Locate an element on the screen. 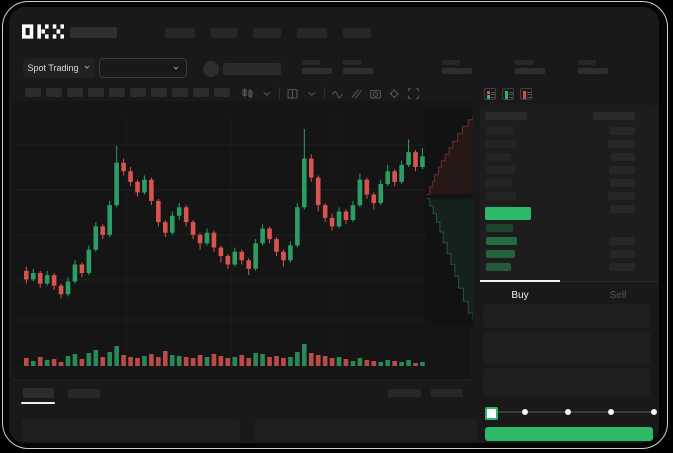  candles-icon is located at coordinates (247, 93).